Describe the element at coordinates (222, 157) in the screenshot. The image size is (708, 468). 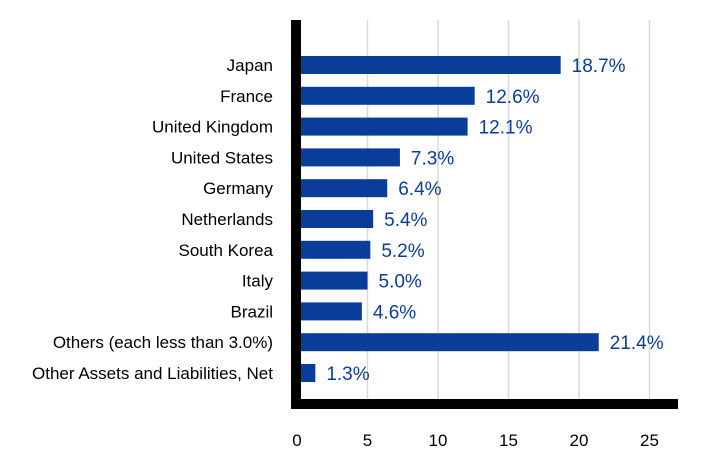
I see `category-label-4: United States` at that location.